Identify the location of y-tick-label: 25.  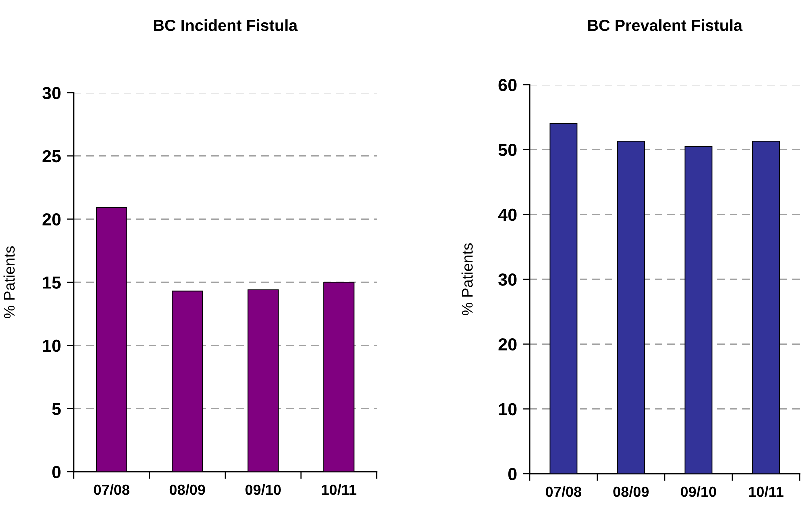
(52, 156).